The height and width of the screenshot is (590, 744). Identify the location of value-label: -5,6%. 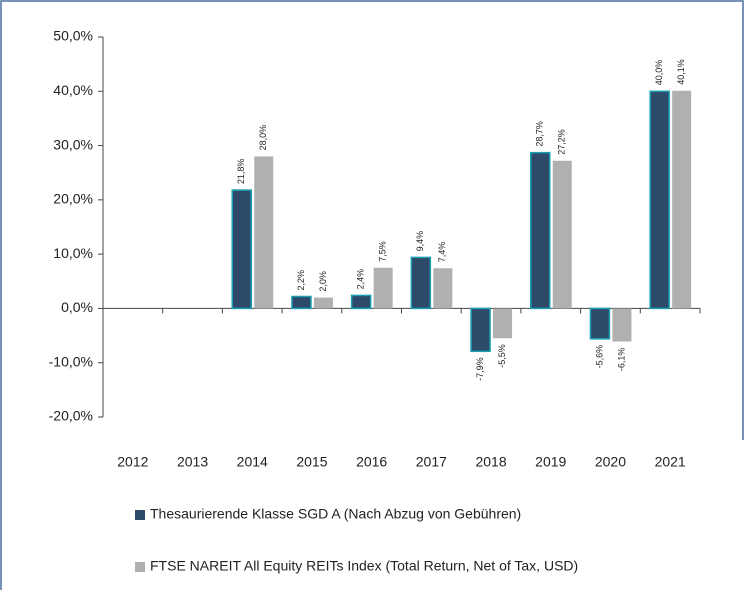
(599, 357).